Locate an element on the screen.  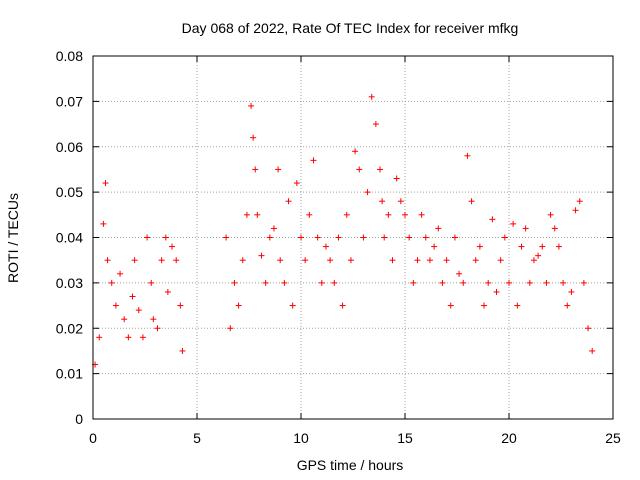
y-tick-label: 0.08 is located at coordinates (69, 56).